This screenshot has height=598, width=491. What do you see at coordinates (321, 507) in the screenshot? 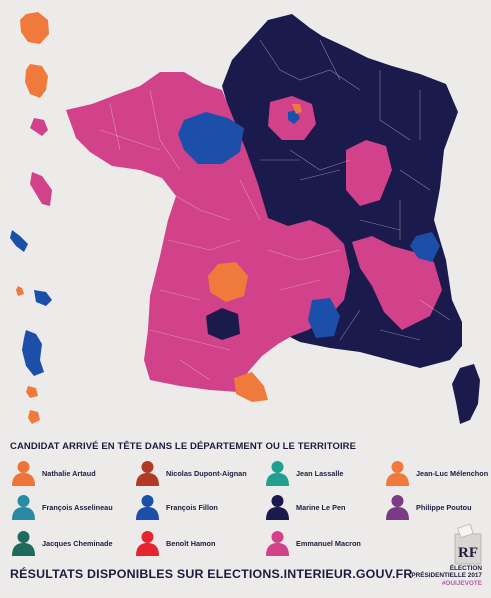
I see `legend-label: Marine Le Pen` at bounding box center [321, 507].